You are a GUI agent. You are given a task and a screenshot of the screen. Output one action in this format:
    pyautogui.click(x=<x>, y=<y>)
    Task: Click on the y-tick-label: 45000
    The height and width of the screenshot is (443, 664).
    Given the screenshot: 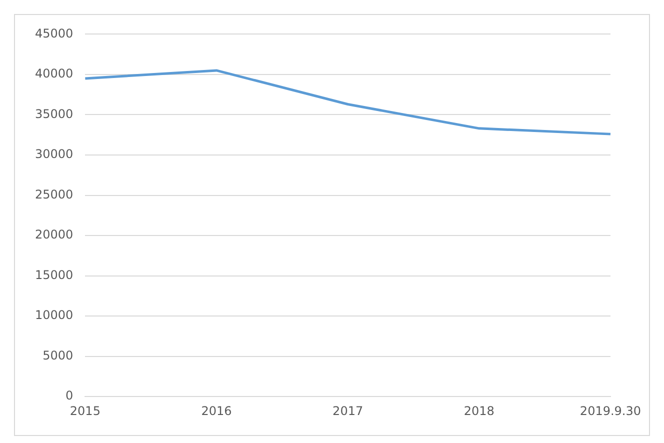 What is the action you would take?
    pyautogui.click(x=54, y=33)
    